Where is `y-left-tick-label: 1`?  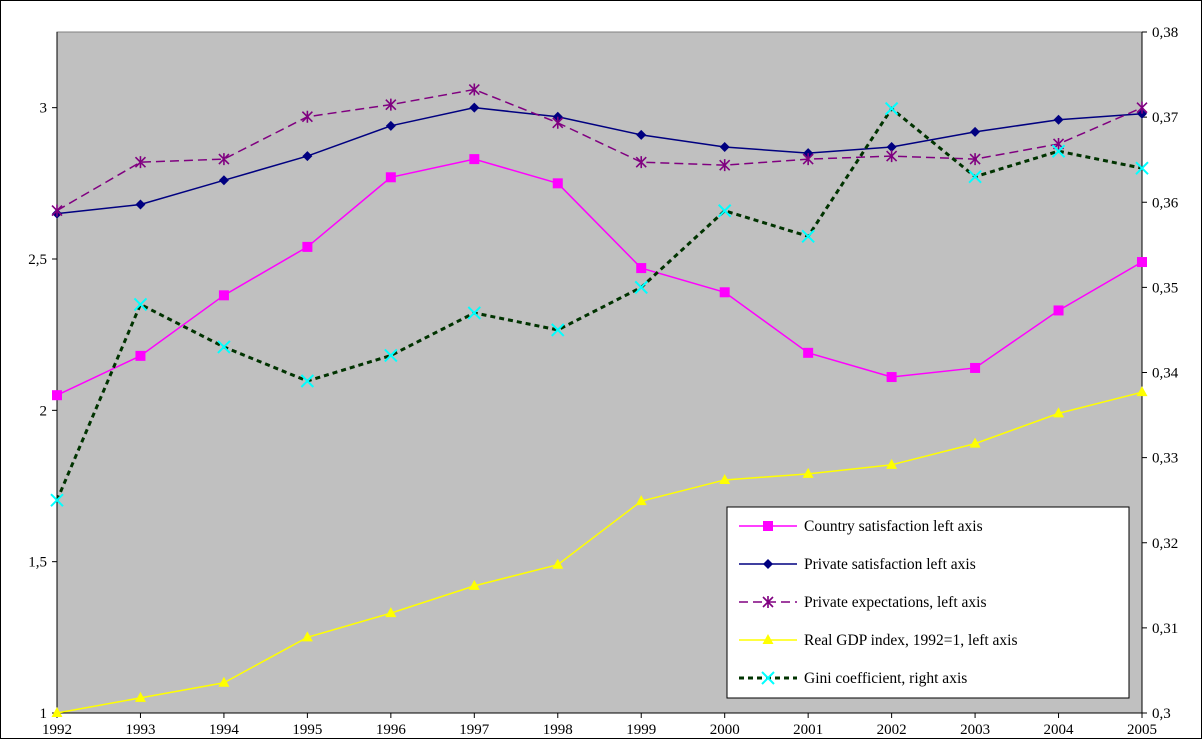 y-left-tick-label: 1 is located at coordinates (44, 714).